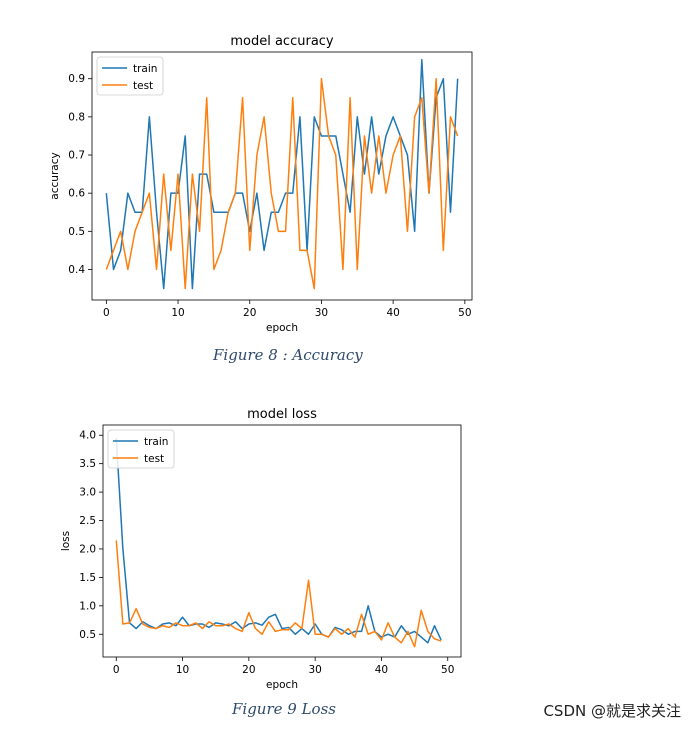 The width and height of the screenshot is (695, 731). I want to click on loss-ytick-label: 2.0, so click(87, 549).